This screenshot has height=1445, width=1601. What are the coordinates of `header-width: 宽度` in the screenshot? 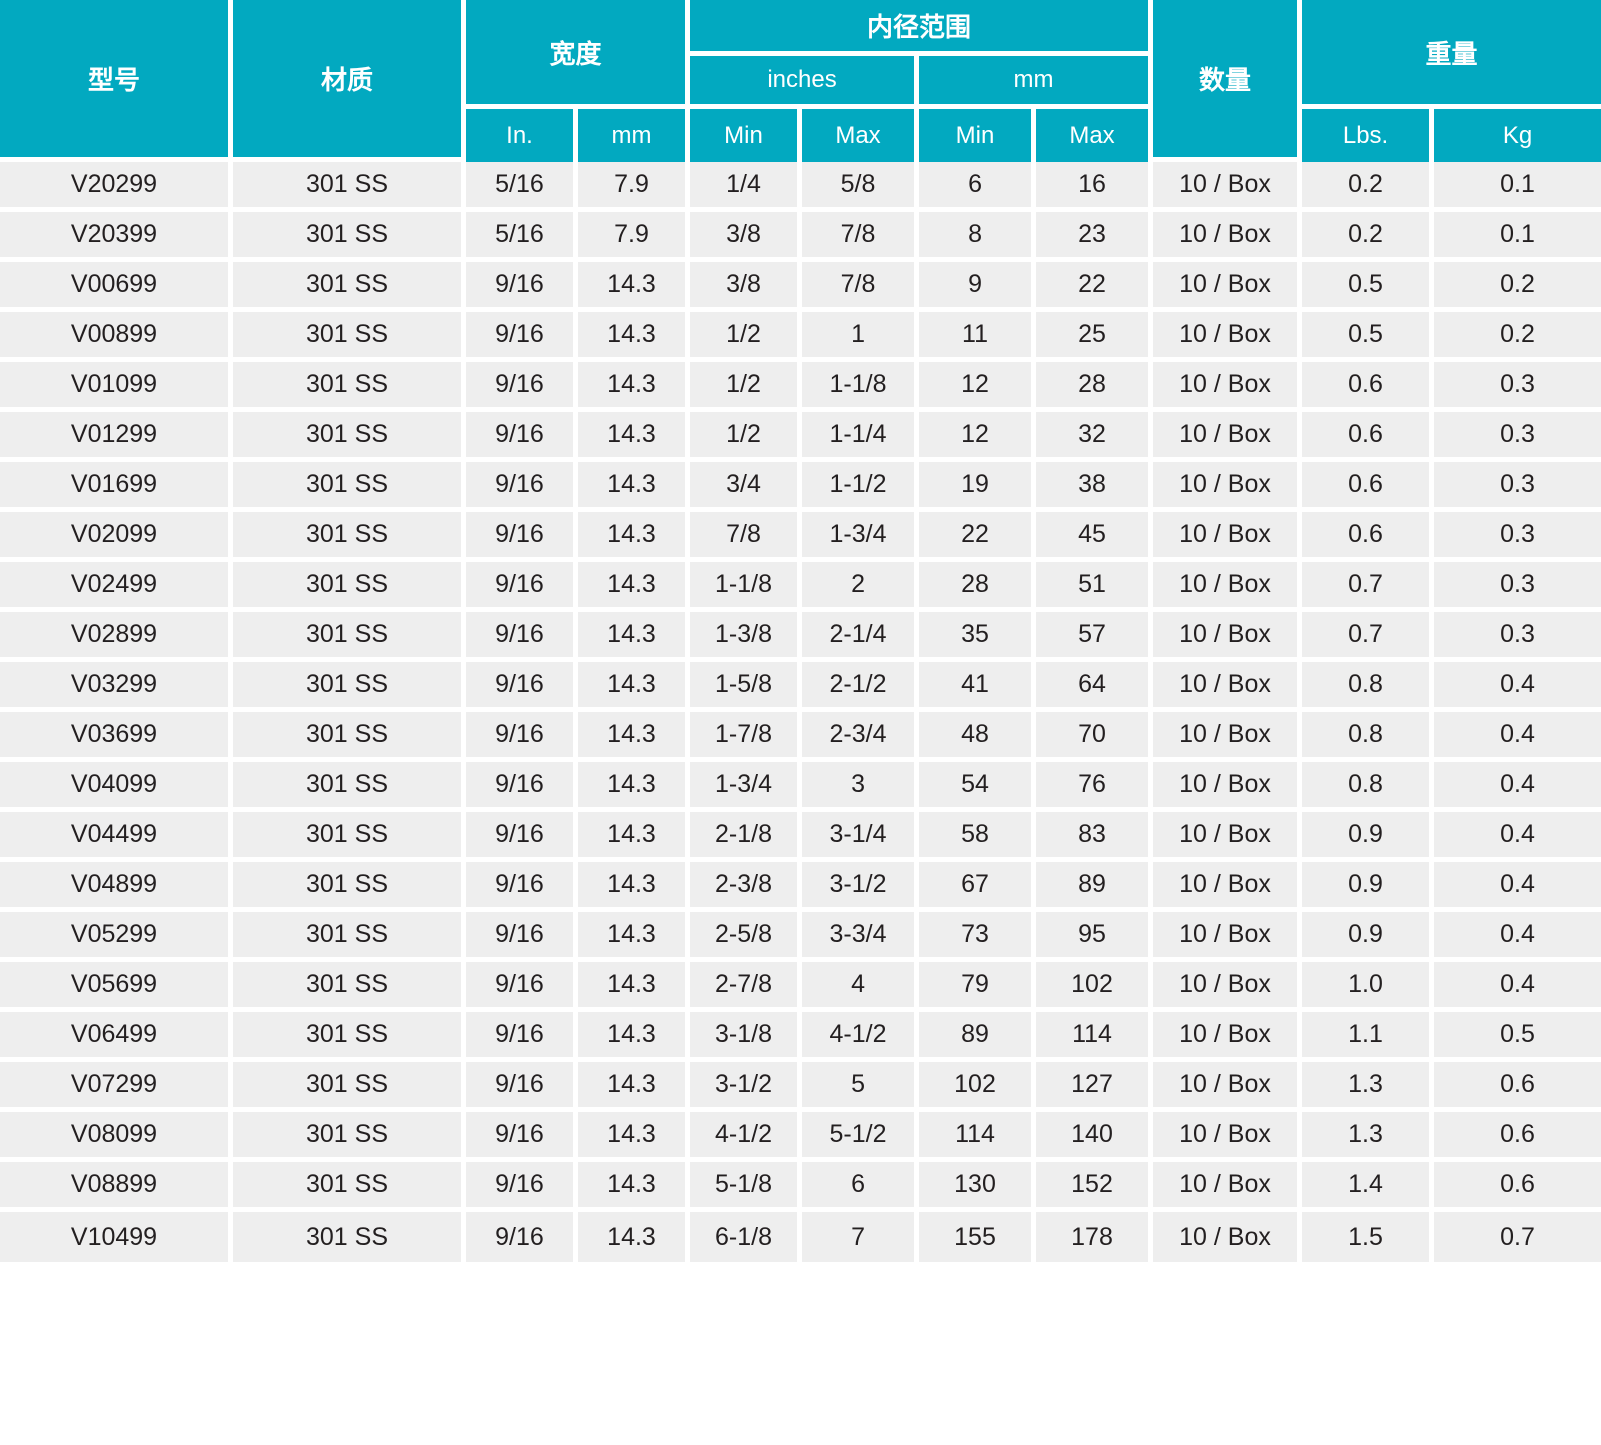 It's located at (578, 54).